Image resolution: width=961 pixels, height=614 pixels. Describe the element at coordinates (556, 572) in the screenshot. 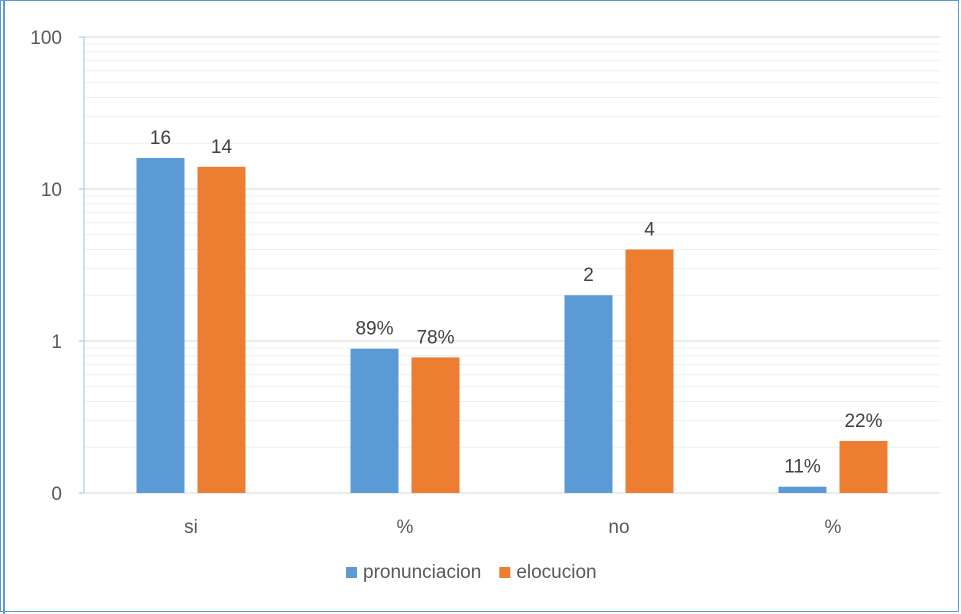

I see `legend-label: elocucion` at that location.